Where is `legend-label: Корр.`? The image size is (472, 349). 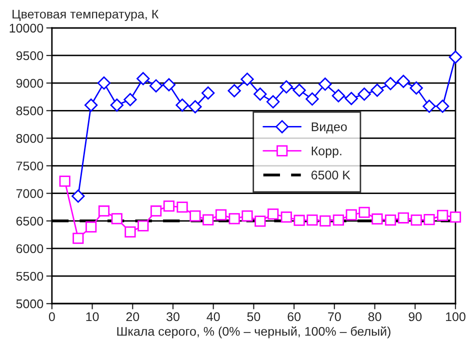
legend-label: Корр. is located at coordinates (327, 152).